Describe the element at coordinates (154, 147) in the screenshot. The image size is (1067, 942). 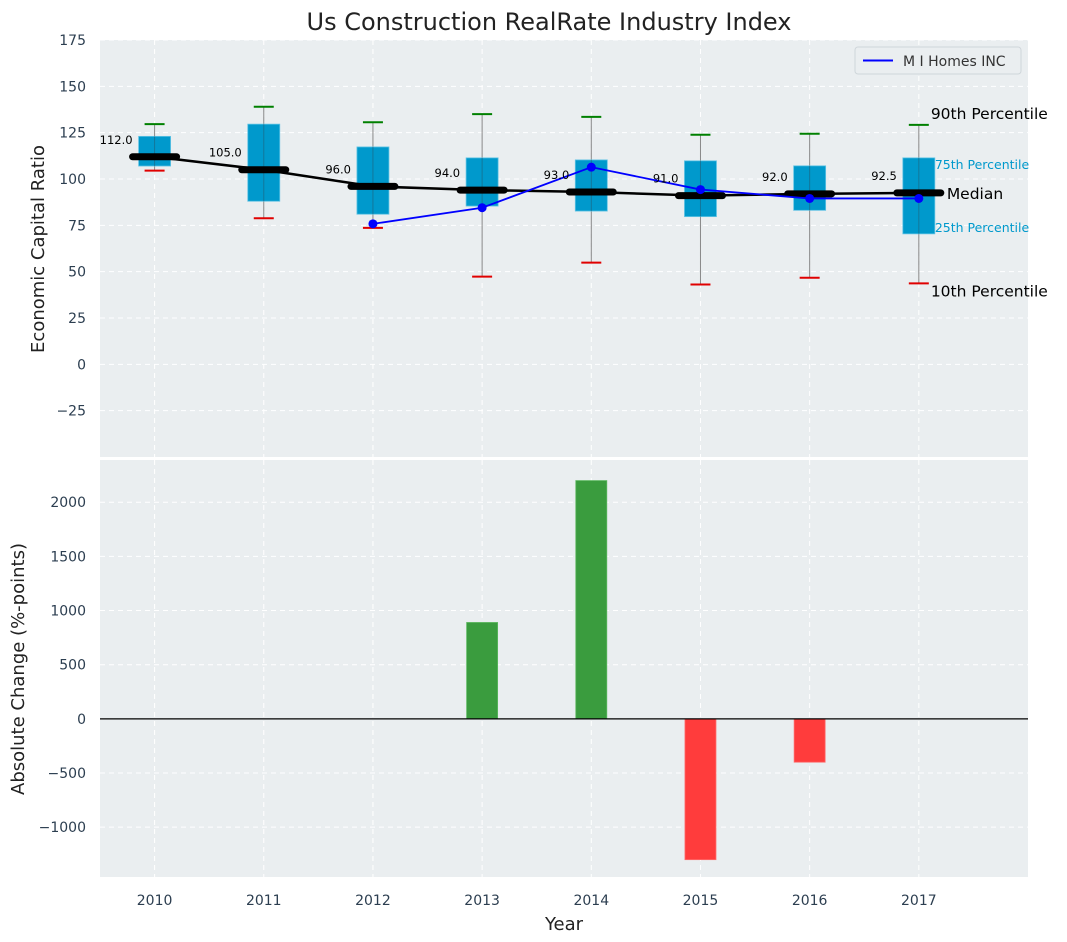
I see `boxplot-2010` at that location.